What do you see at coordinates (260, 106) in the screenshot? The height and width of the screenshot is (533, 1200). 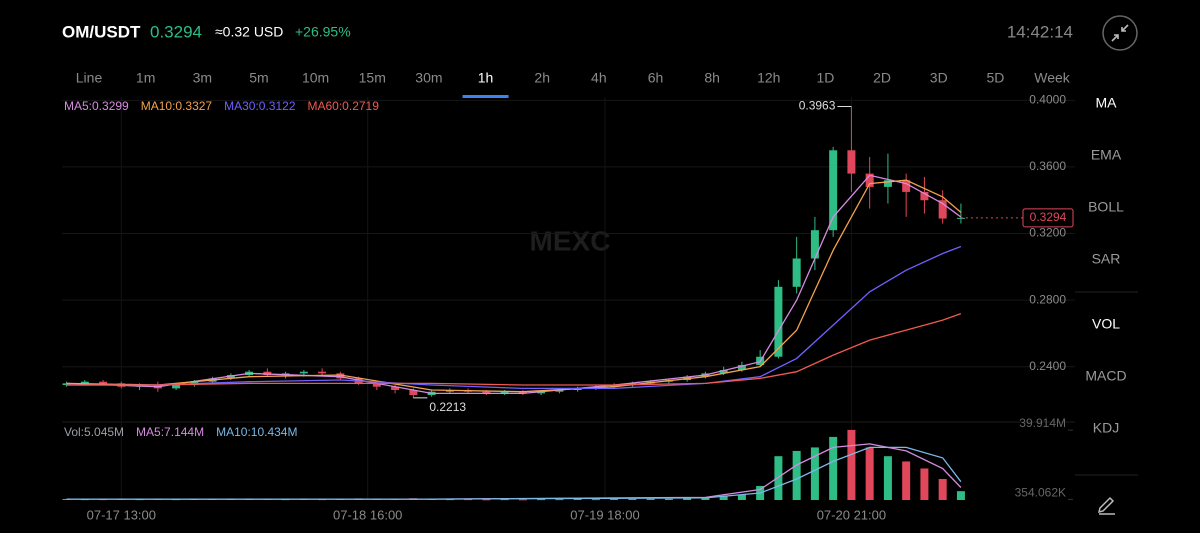 I see `legend-entry: MA30:0.3122` at bounding box center [260, 106].